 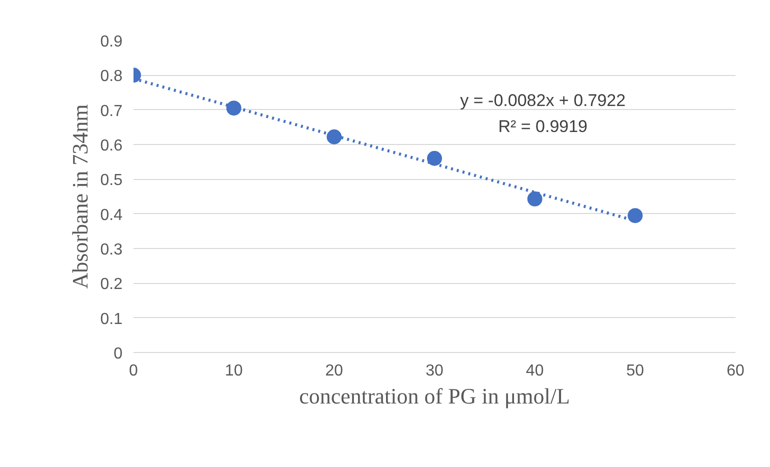 I want to click on y-tick-label: 0.4, so click(x=111, y=215).